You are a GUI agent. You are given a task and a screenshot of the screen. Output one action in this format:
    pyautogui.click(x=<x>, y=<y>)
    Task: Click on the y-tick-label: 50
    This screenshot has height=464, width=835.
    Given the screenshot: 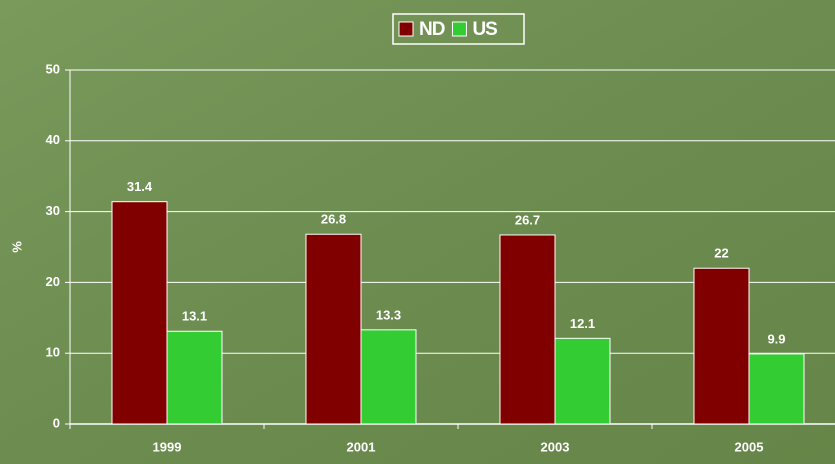 What is the action you would take?
    pyautogui.click(x=53, y=68)
    